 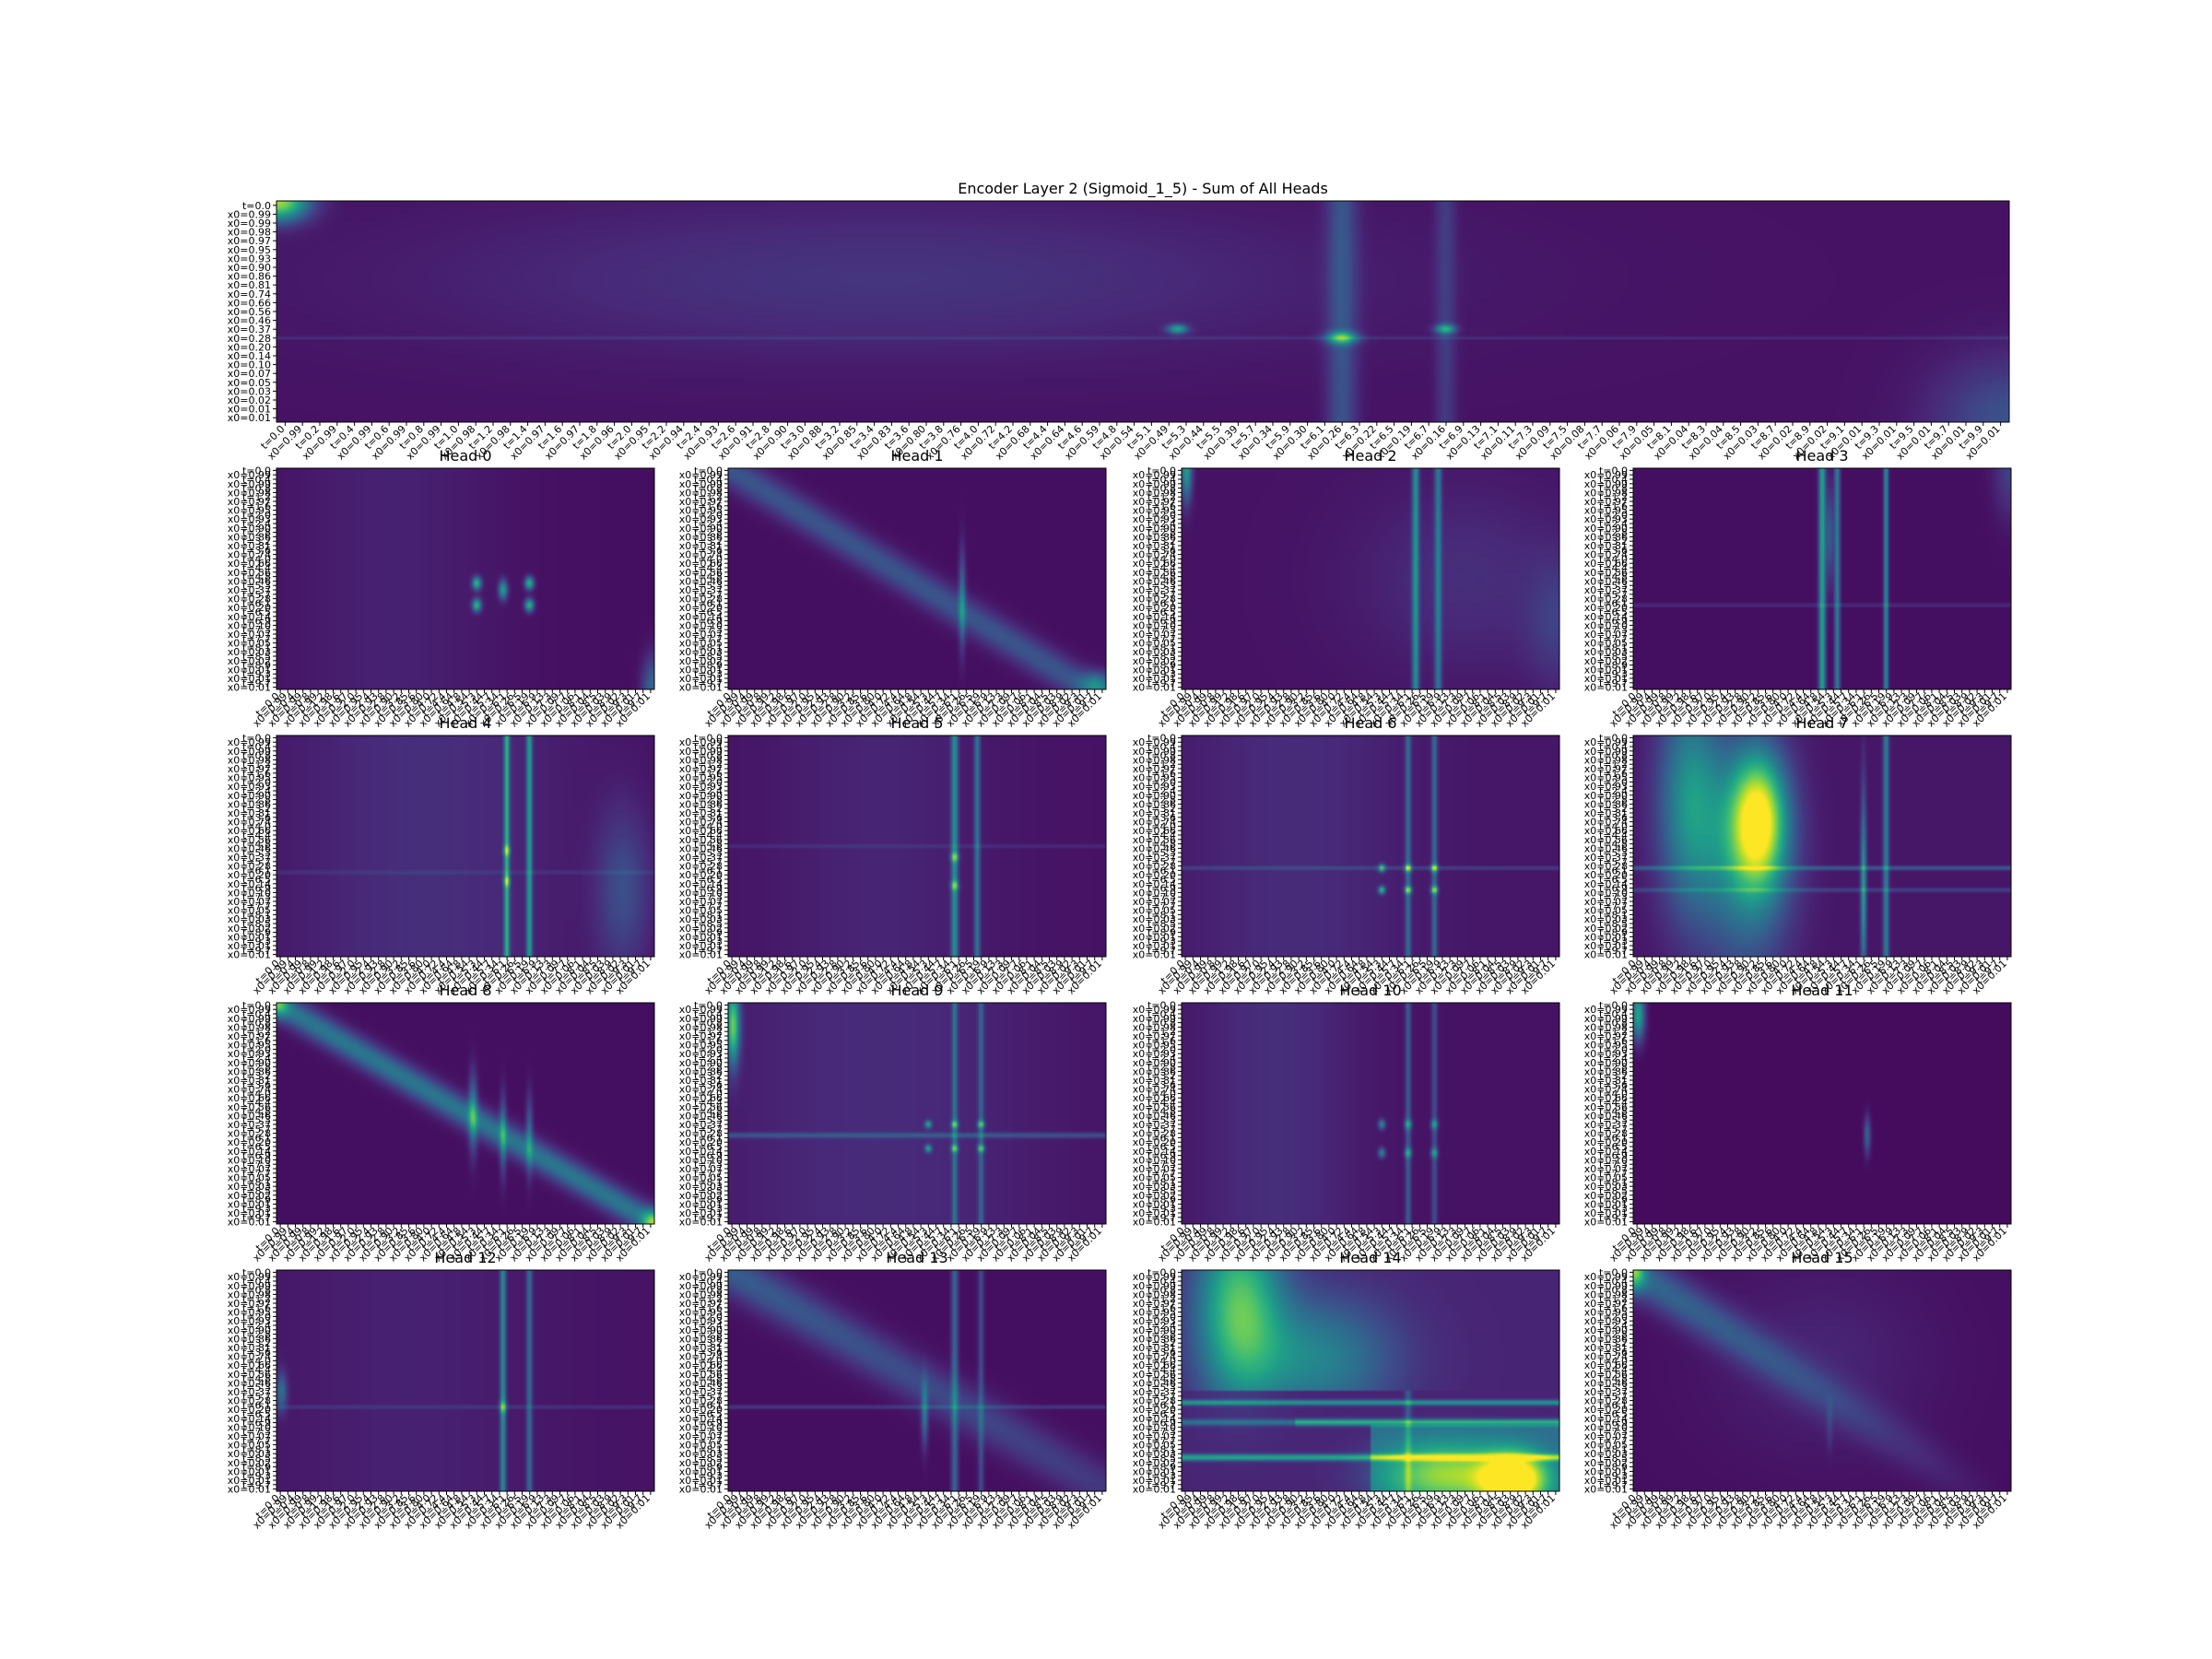 I want to click on y-tick-label: x0=0.20, so click(x=701, y=608).